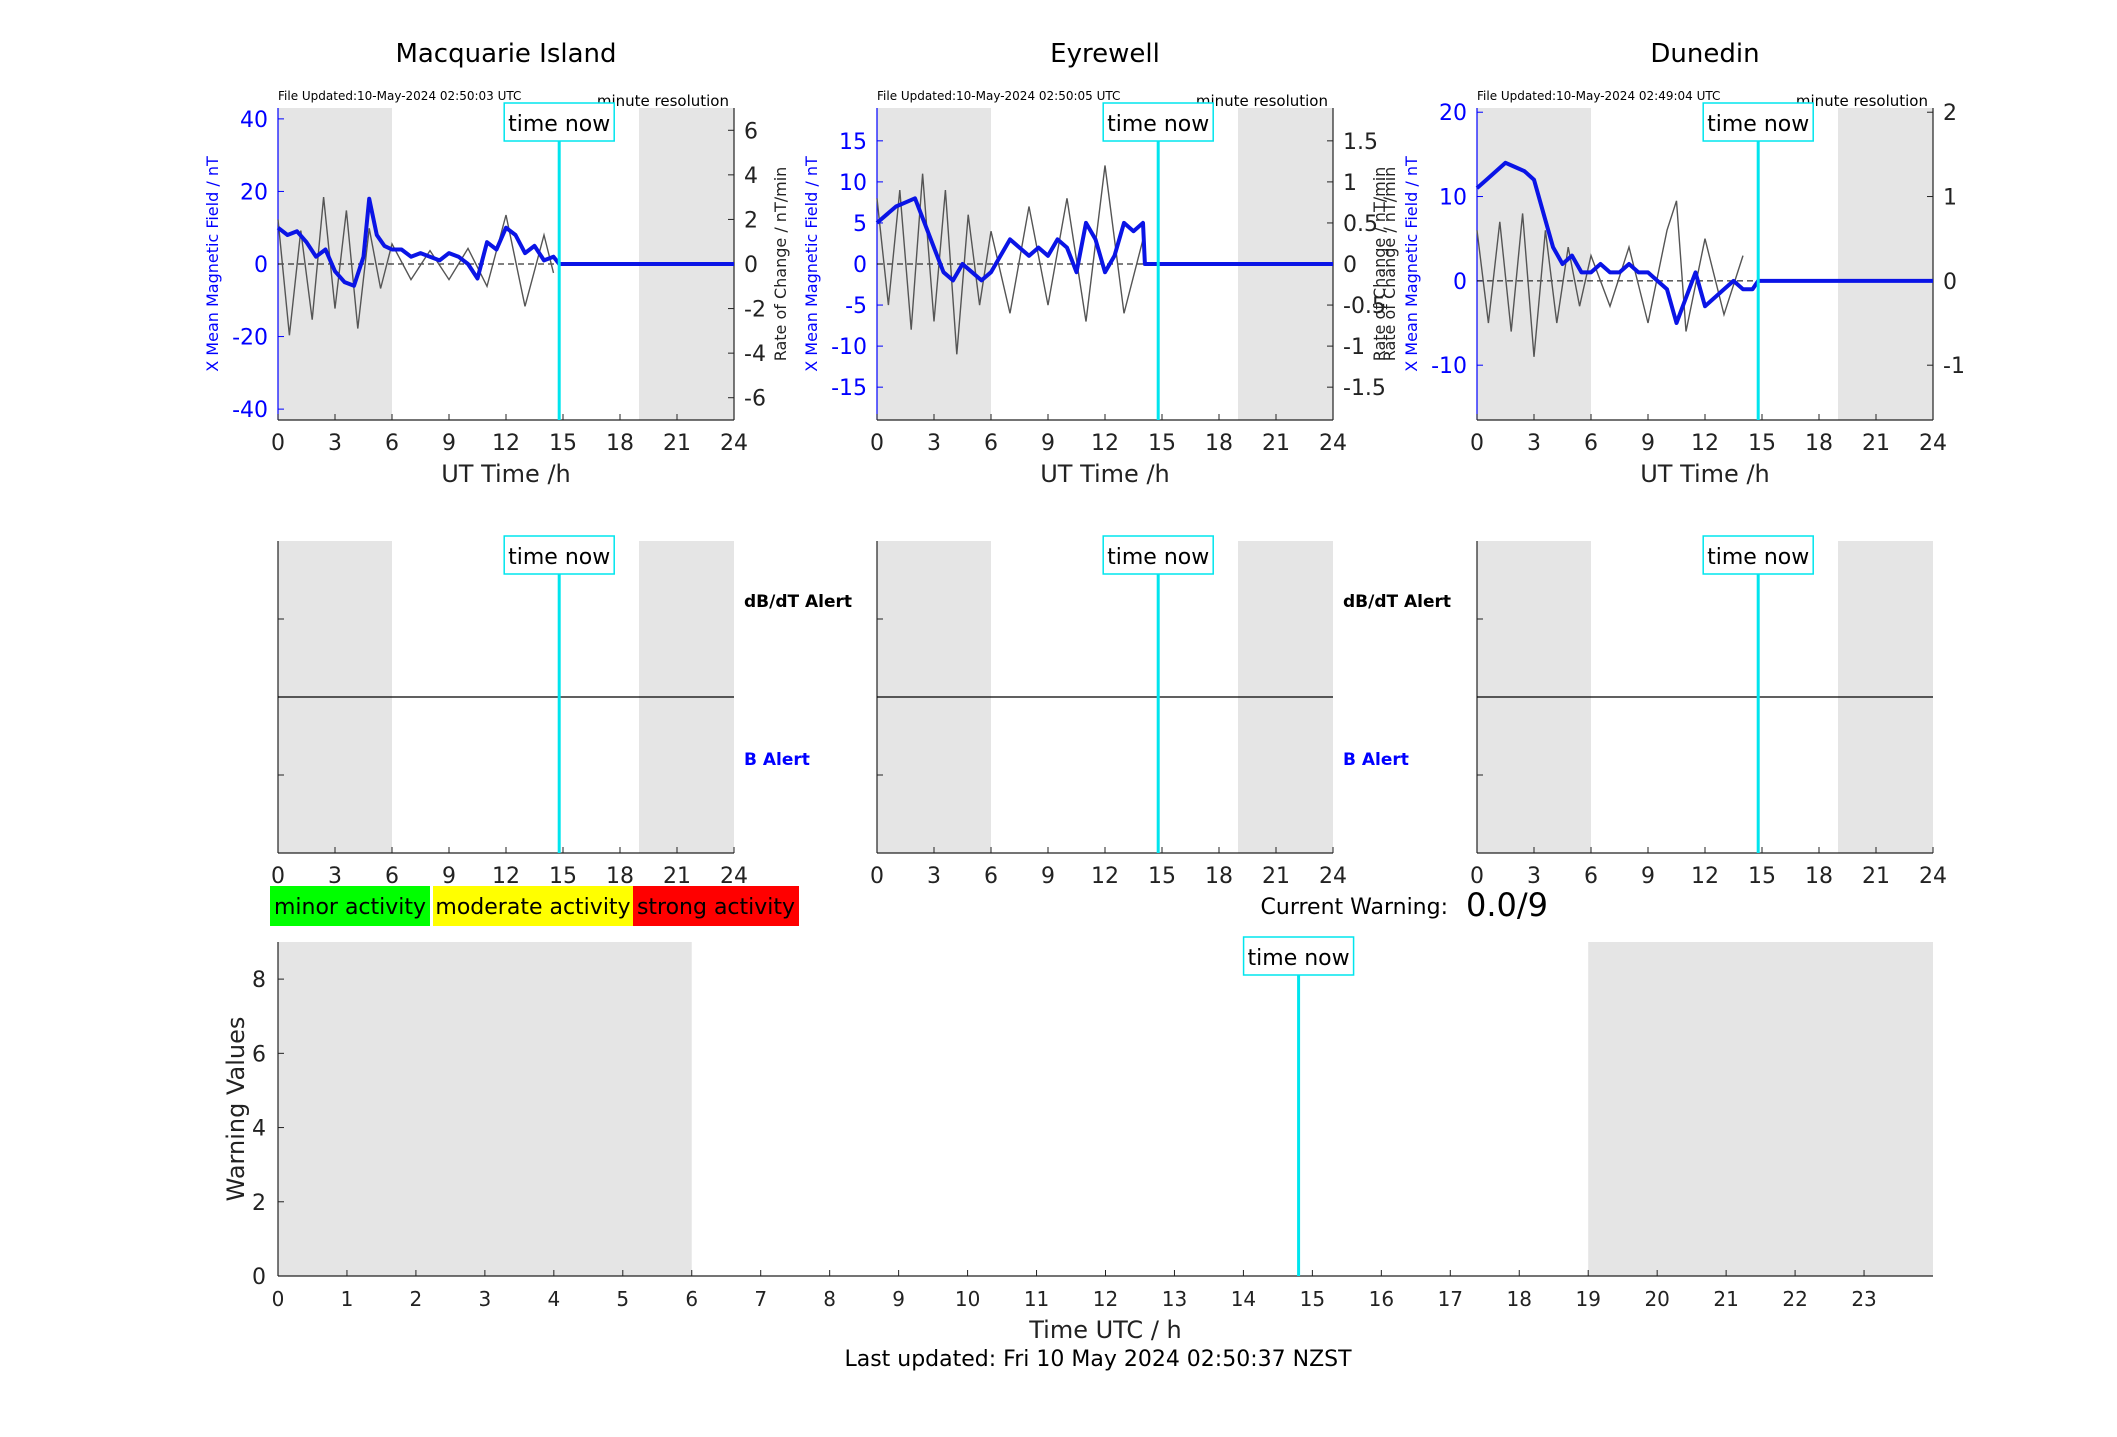 The image size is (2117, 1437). What do you see at coordinates (416, 1299) in the screenshot?
I see `x-tick-label: 2` at bounding box center [416, 1299].